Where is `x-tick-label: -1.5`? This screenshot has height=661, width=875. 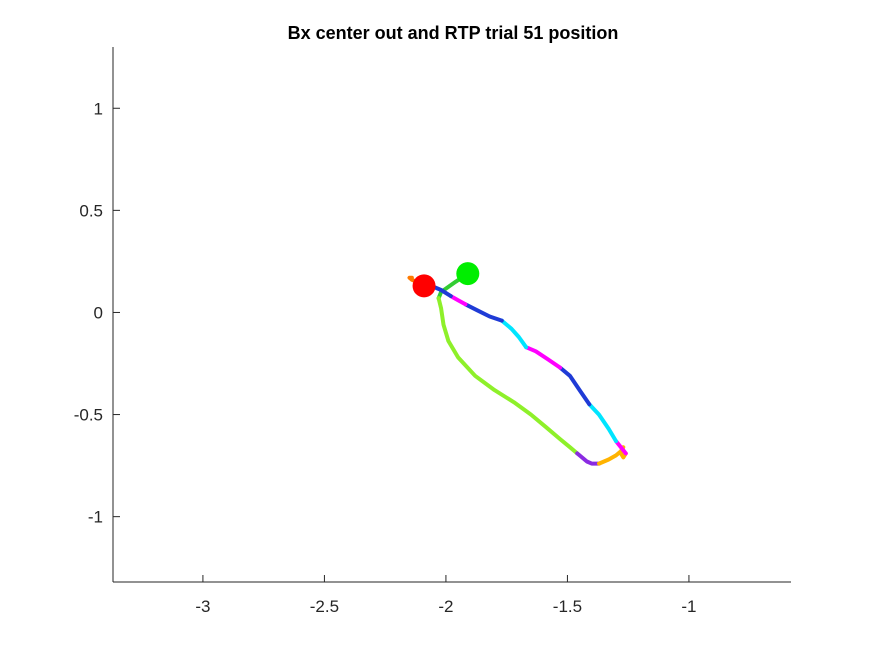 x-tick-label: -1.5 is located at coordinates (567, 606).